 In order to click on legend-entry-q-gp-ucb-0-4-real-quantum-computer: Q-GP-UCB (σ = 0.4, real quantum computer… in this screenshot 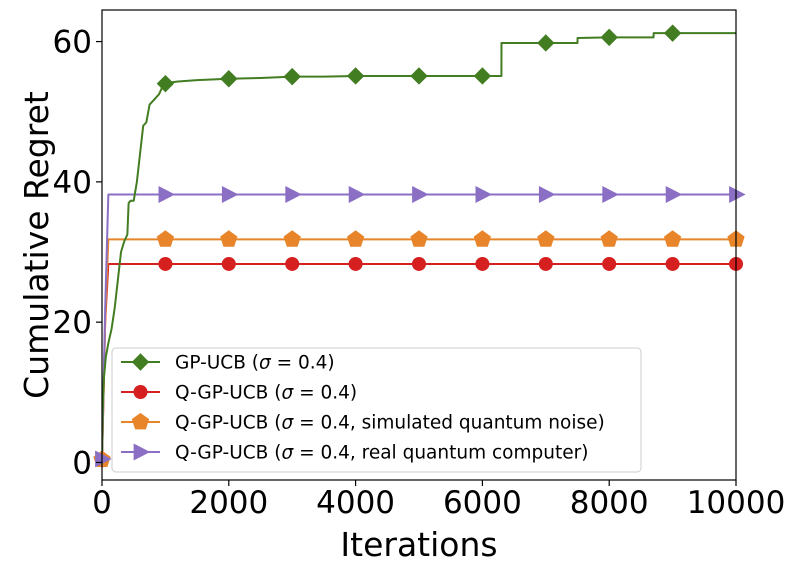, I will do `click(381, 453)`.